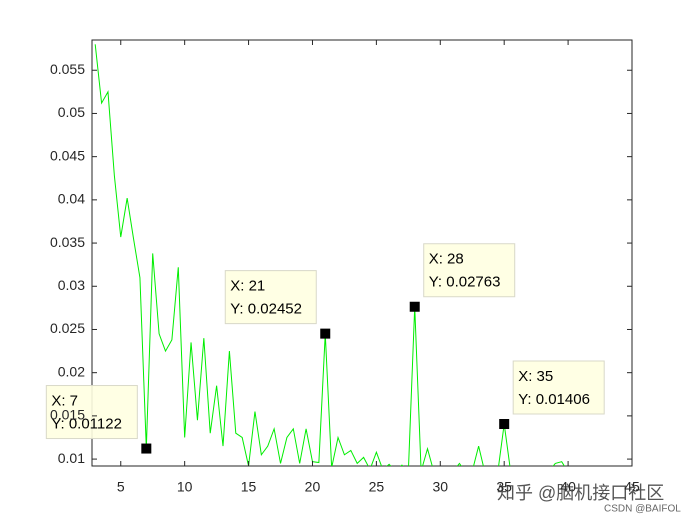  What do you see at coordinates (71, 199) in the screenshot?
I see `y-tick-label: 0.04` at bounding box center [71, 199].